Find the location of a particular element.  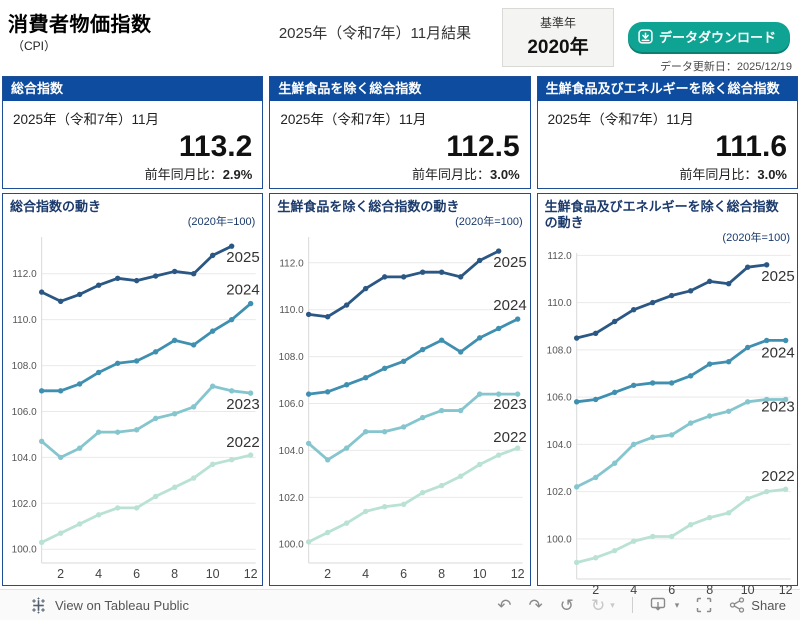

kpi-yoy: 前年同月比：3.0% is located at coordinates (733, 174).